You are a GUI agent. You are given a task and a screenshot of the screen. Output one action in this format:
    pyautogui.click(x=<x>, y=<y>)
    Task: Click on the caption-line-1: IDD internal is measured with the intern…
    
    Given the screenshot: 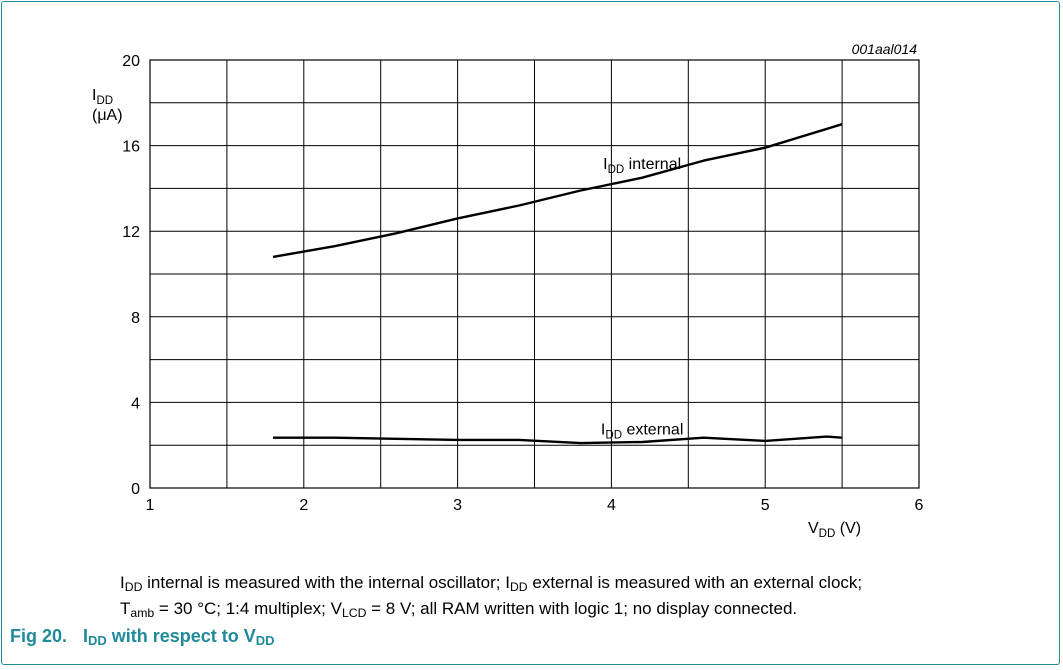 What is the action you would take?
    pyautogui.click(x=491, y=585)
    